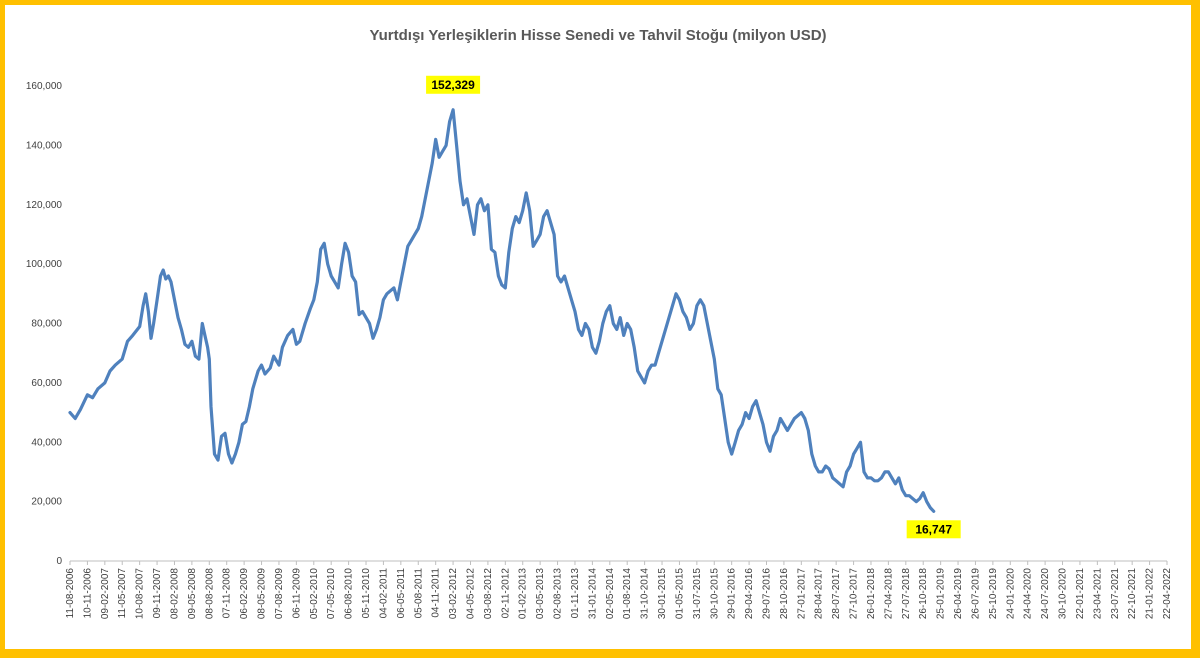 This screenshot has height=658, width=1200. I want to click on x-tick-label: 04-11-2011, so click(436, 593).